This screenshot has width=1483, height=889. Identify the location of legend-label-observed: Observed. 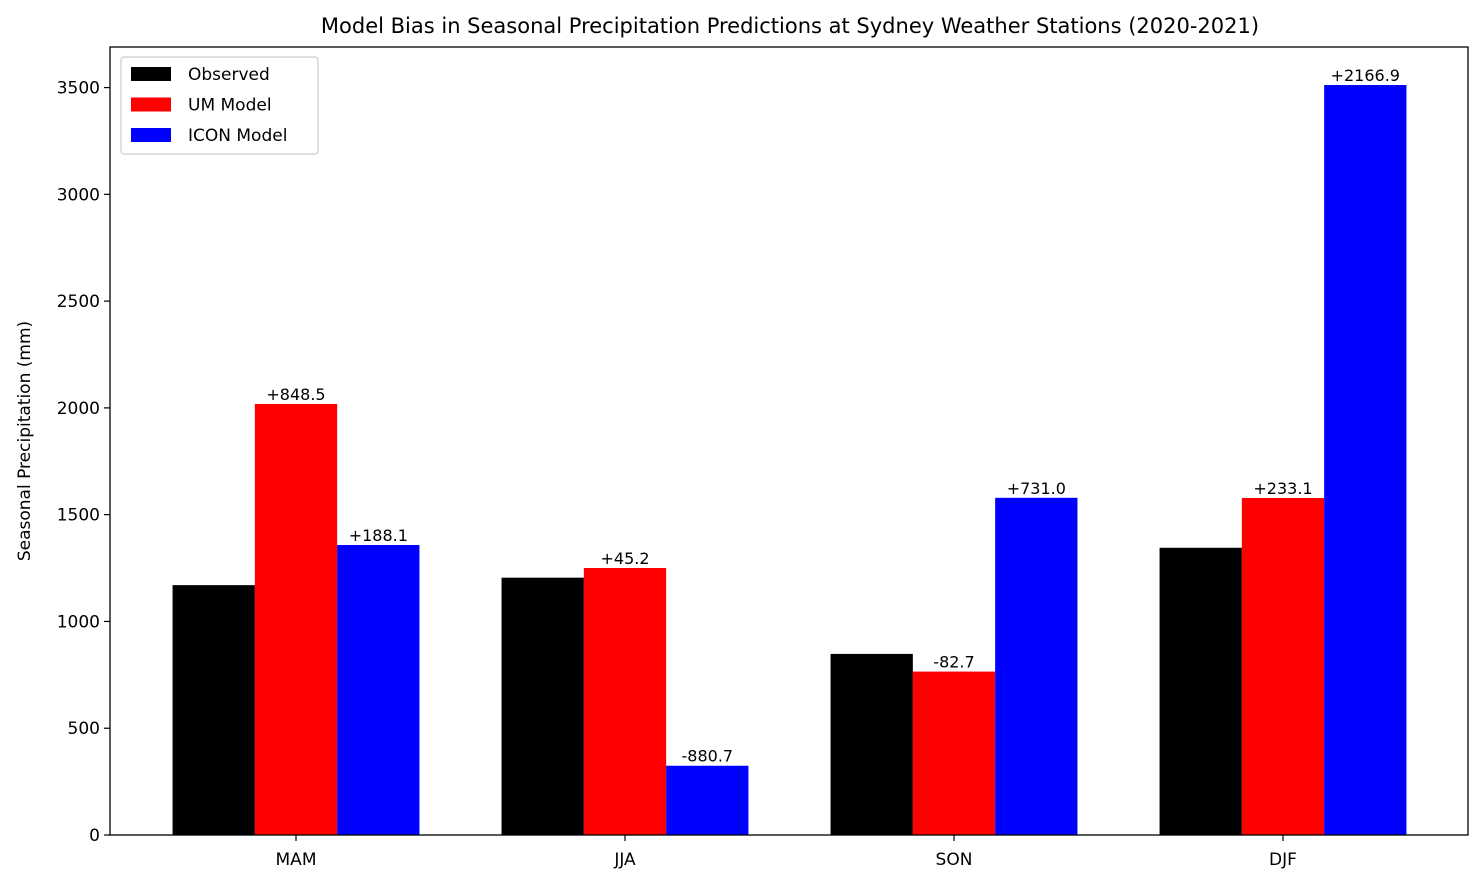
(229, 75).